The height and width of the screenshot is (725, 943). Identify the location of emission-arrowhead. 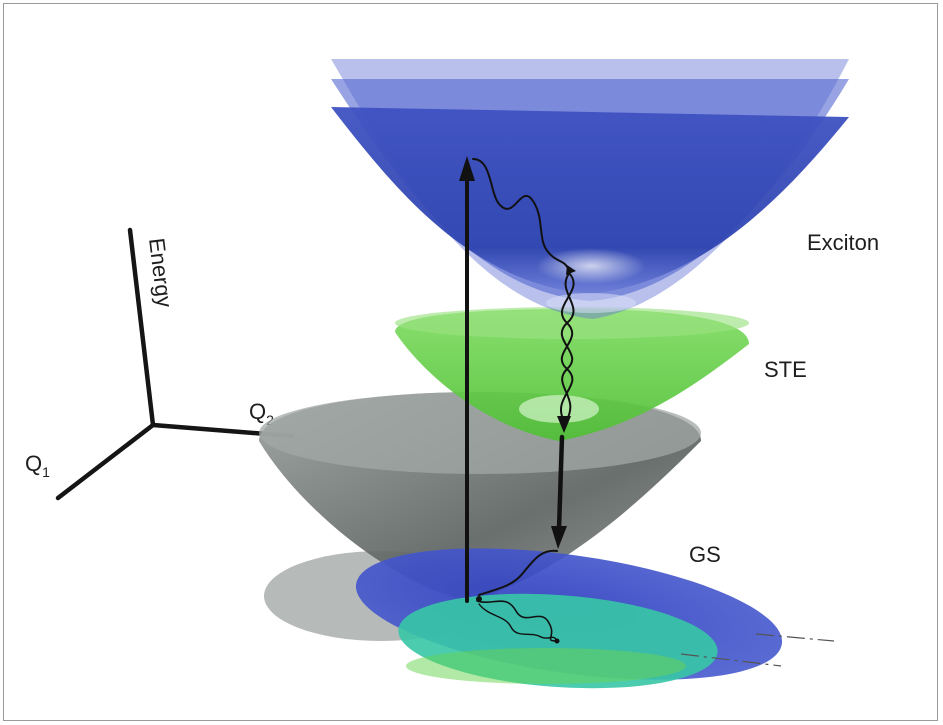
(559, 537).